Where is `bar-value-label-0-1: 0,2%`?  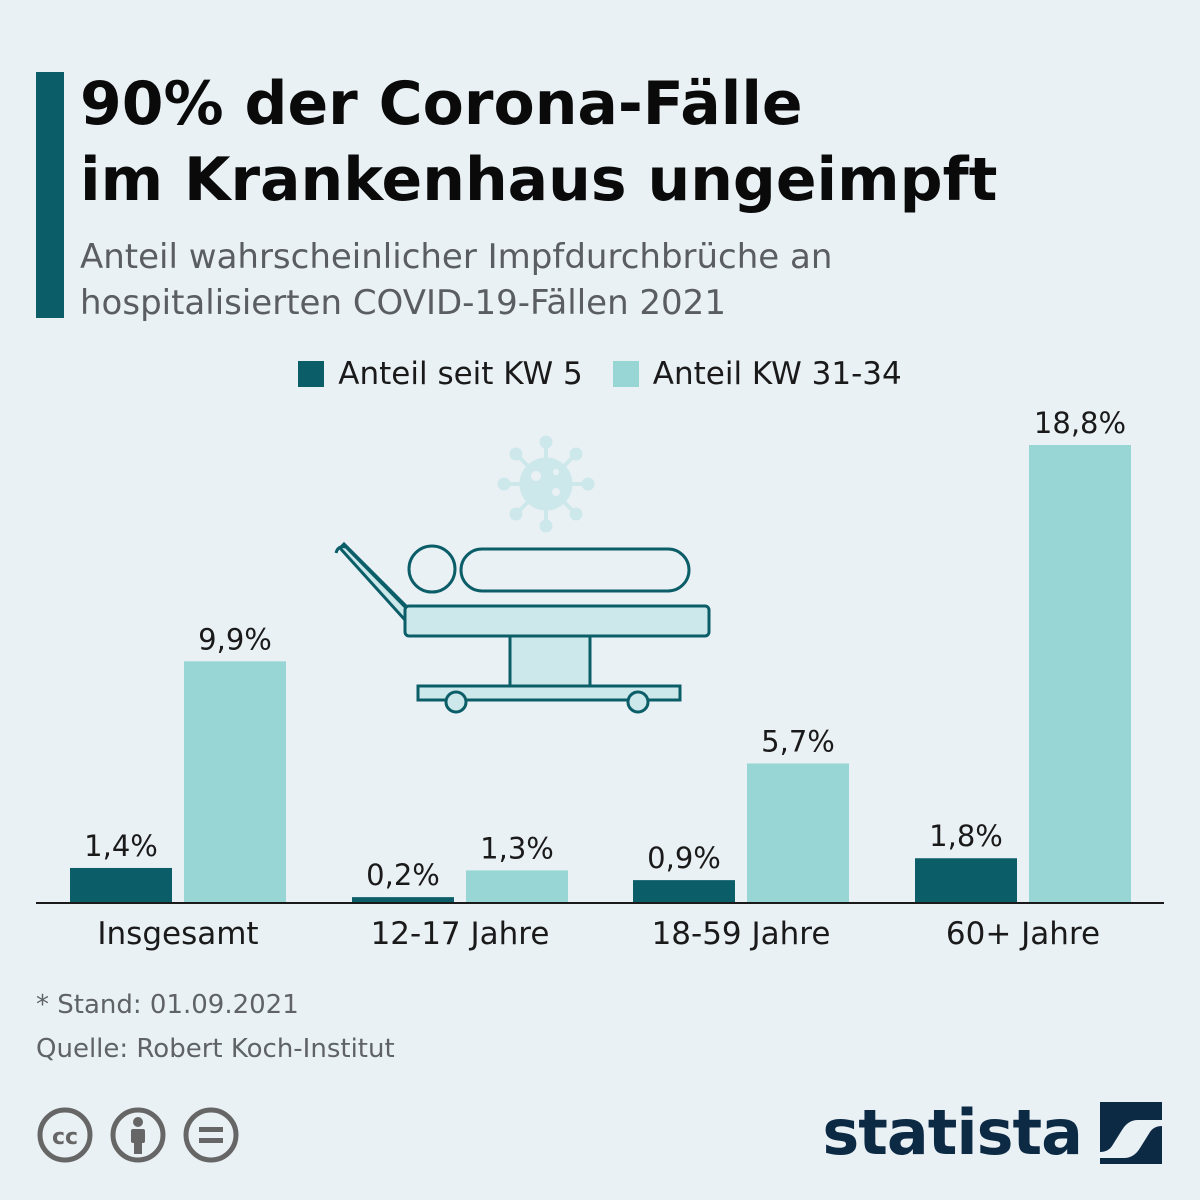 bar-value-label-0-1: 0,2% is located at coordinates (403, 875).